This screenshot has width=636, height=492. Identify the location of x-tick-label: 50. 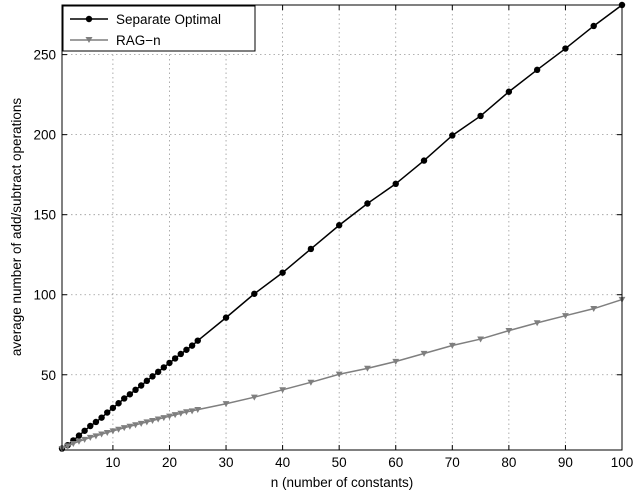
(339, 462).